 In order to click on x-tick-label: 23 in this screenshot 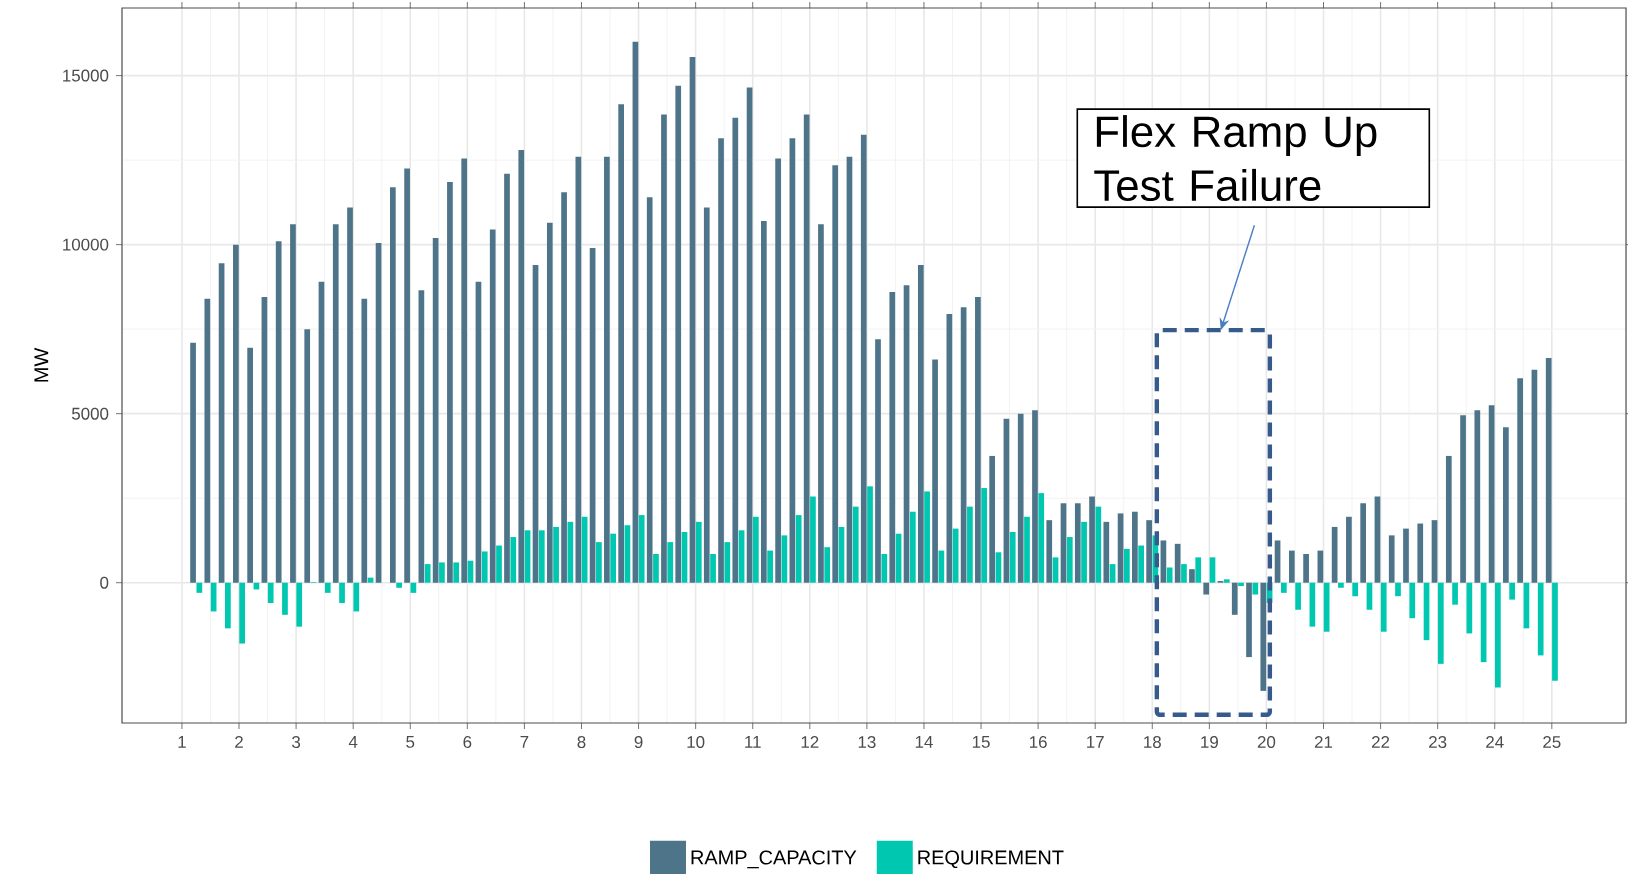, I will do `click(1438, 742)`.